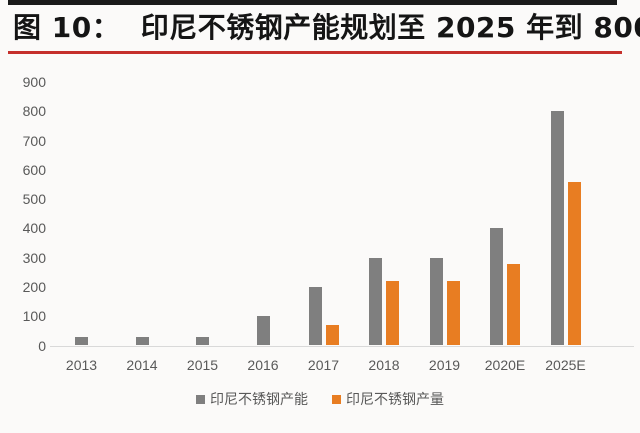  Describe the element at coordinates (395, 399) in the screenshot. I see `legend-label: 印尼不锈钢产量` at that location.